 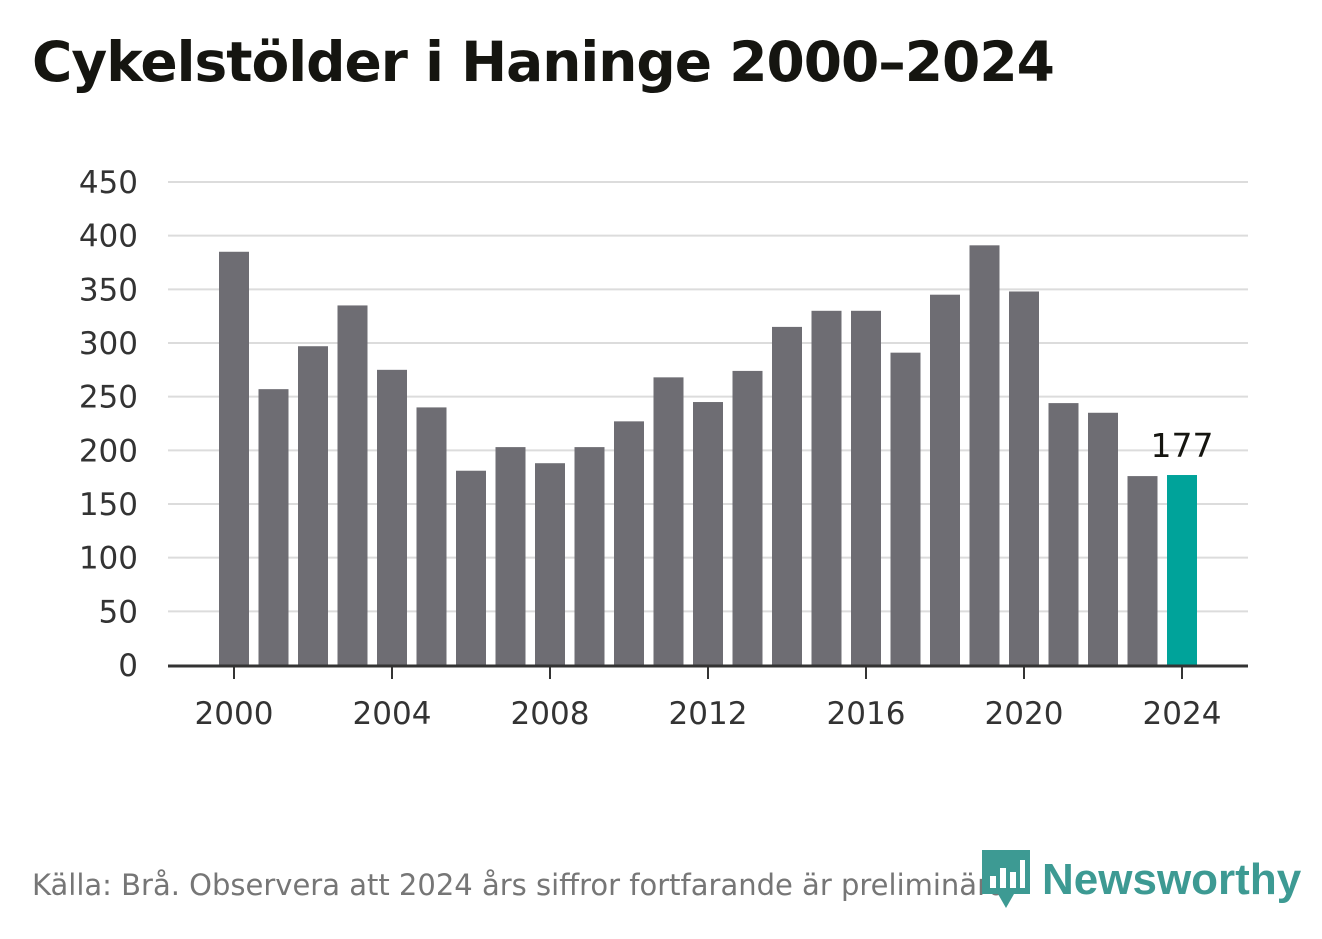 What do you see at coordinates (826, 487) in the screenshot?
I see `bar-2015` at bounding box center [826, 487].